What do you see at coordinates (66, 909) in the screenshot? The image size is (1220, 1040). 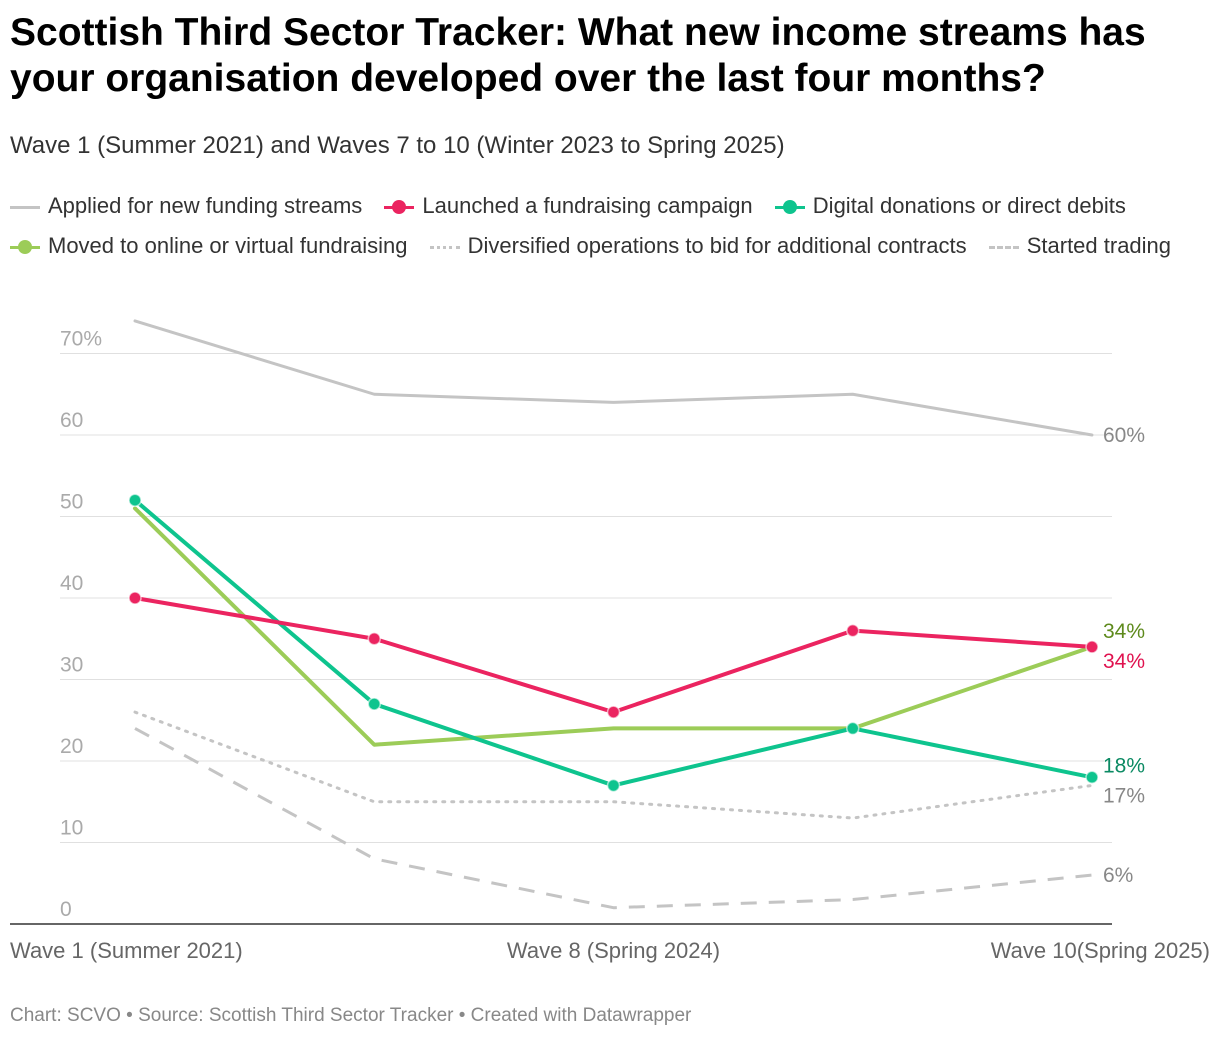 I see `y-tick-label: 0` at bounding box center [66, 909].